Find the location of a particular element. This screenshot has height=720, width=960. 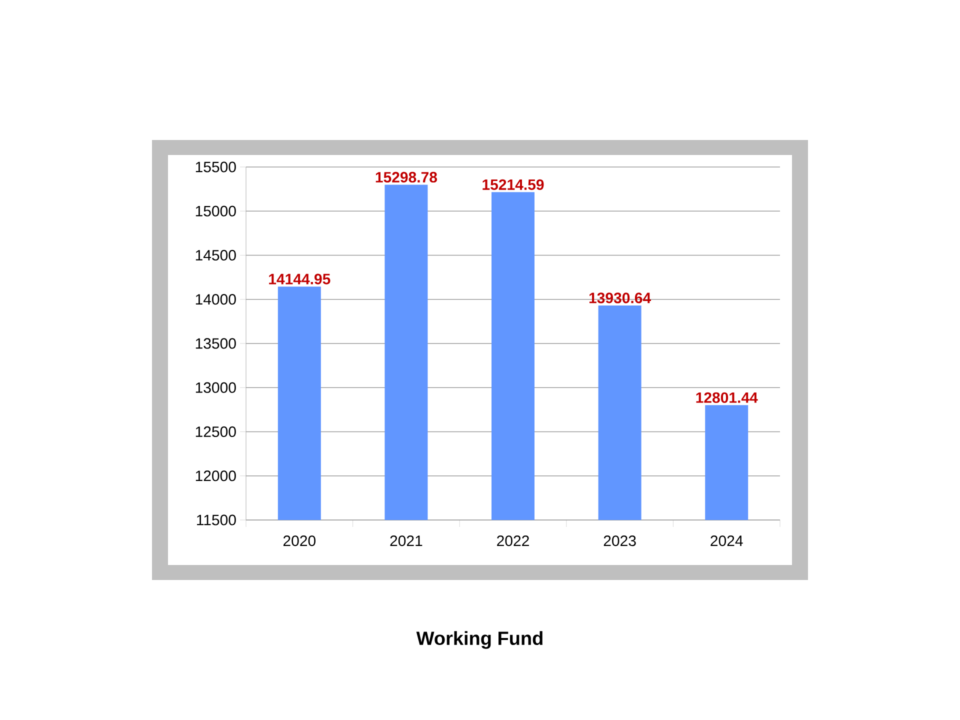

y-tick-label: 13000 is located at coordinates (216, 387).